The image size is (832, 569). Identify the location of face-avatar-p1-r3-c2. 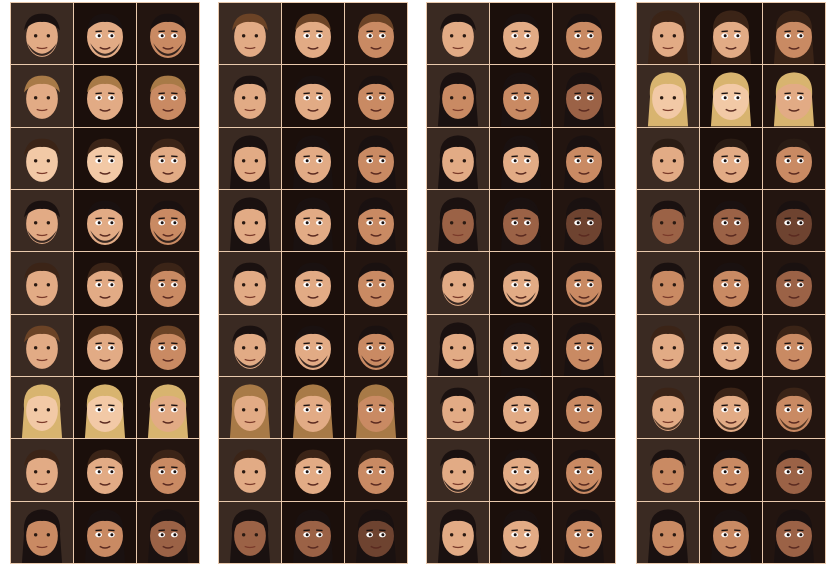
(105, 158).